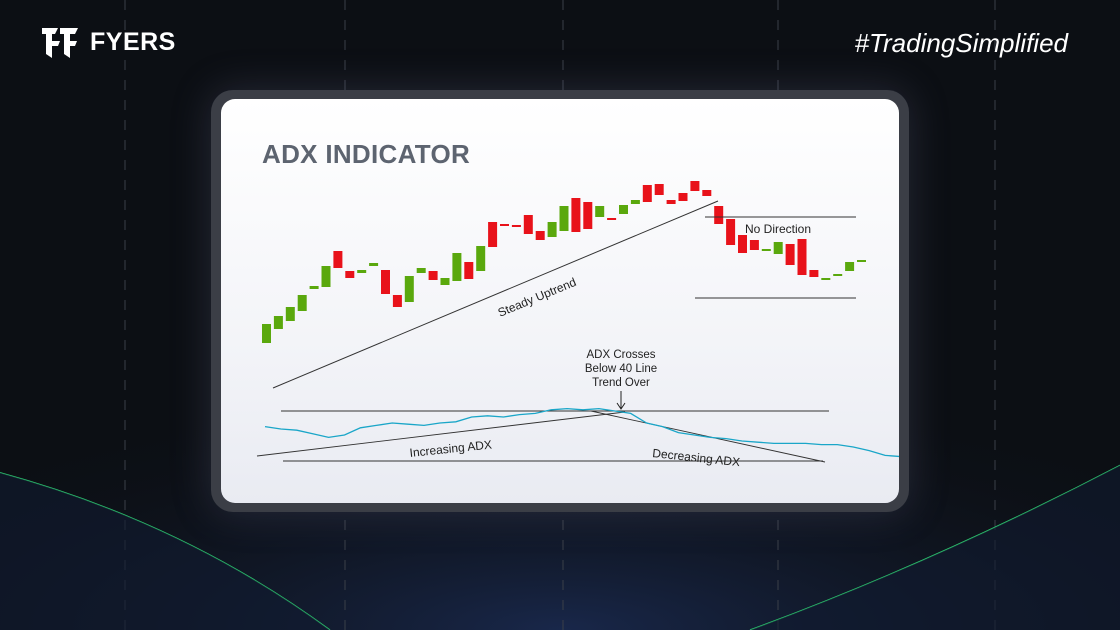 The image size is (1120, 630). What do you see at coordinates (621, 406) in the screenshot?
I see `cross-arrow-head` at bounding box center [621, 406].